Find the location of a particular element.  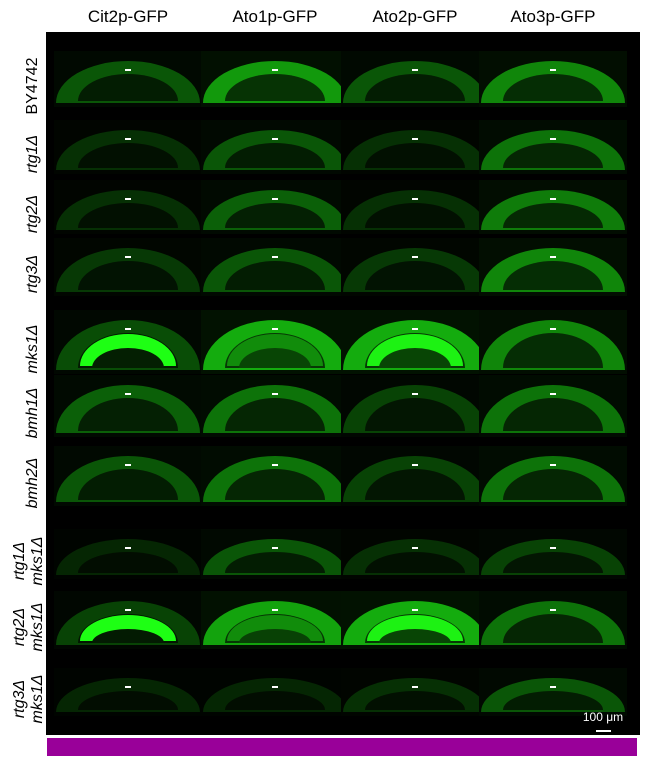

scale-bar-label: 100 μm is located at coordinates (603, 717).